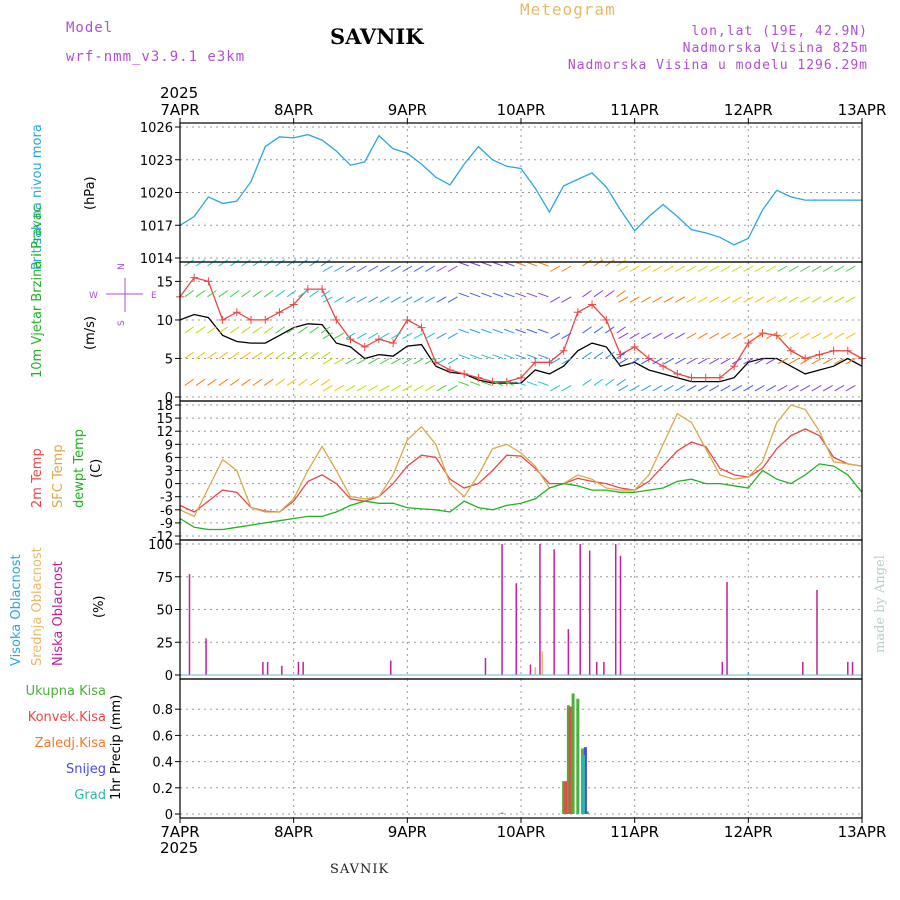  I want to click on y-tick-label: 0.6, so click(162, 736).